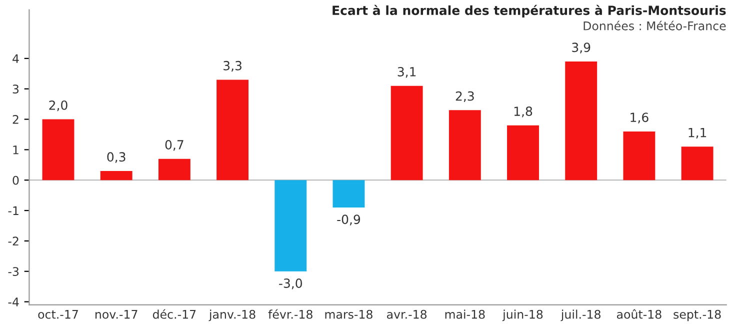 Image resolution: width=730 pixels, height=326 pixels. I want to click on x-tick-label: sept.-18, so click(697, 316).